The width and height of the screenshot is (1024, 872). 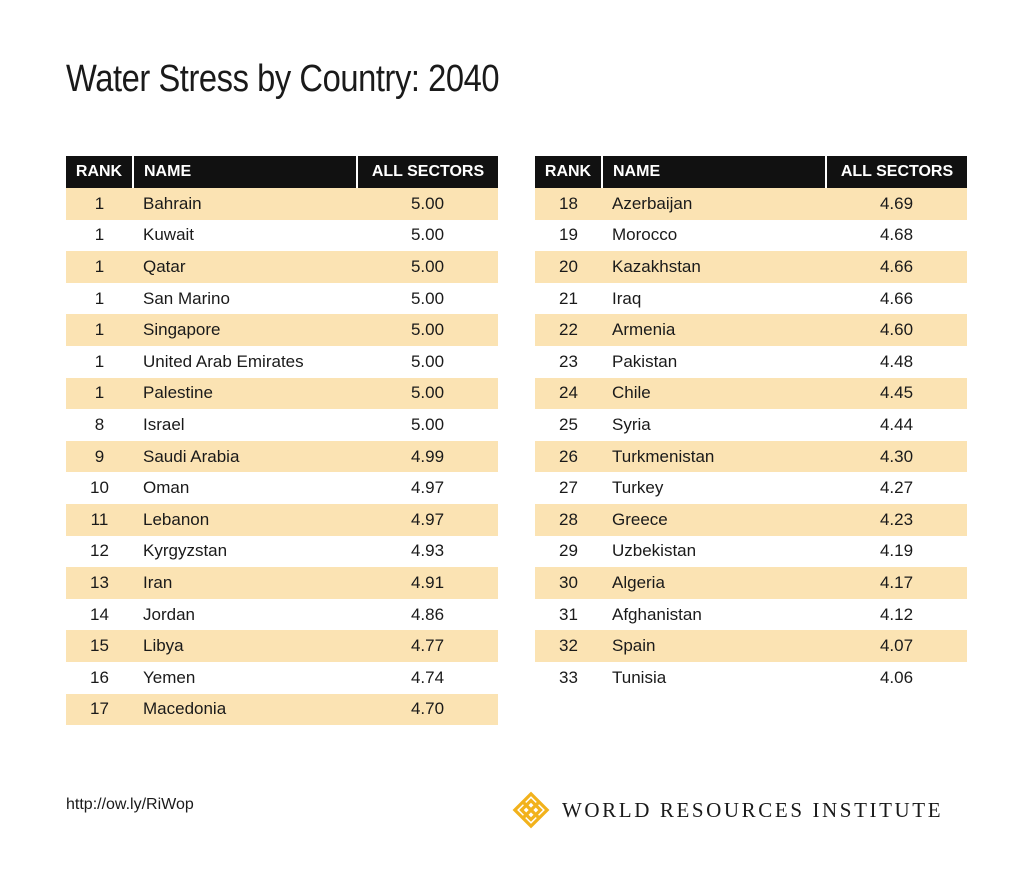 I want to click on value-cell: 4.30, so click(x=896, y=456).